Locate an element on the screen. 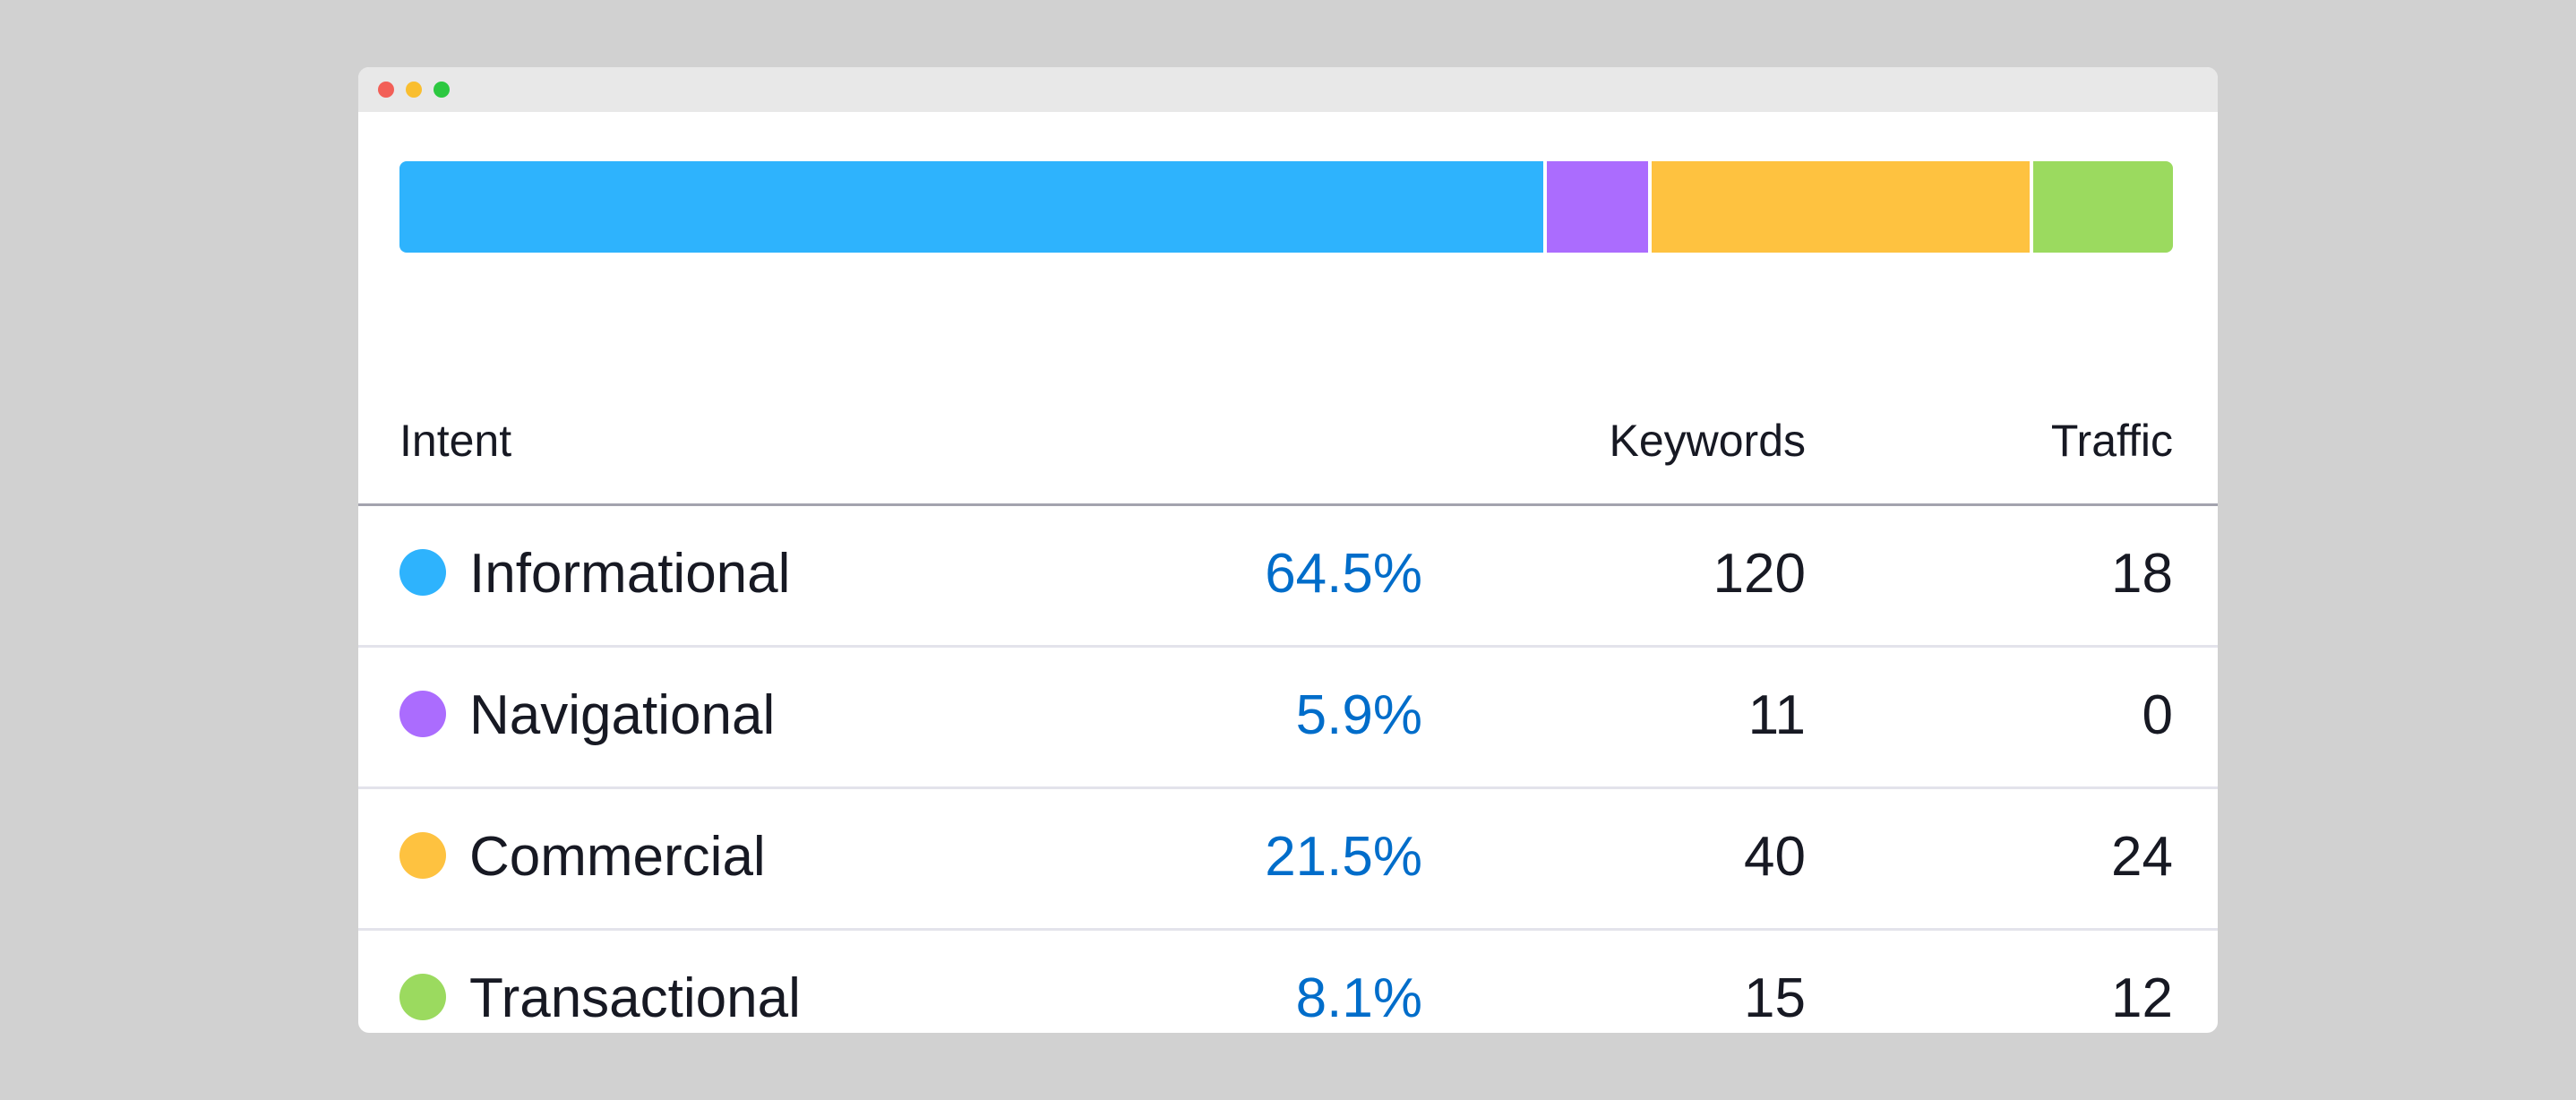 Image resolution: width=2576 pixels, height=1100 pixels. keywords-count: 40 is located at coordinates (1775, 857).